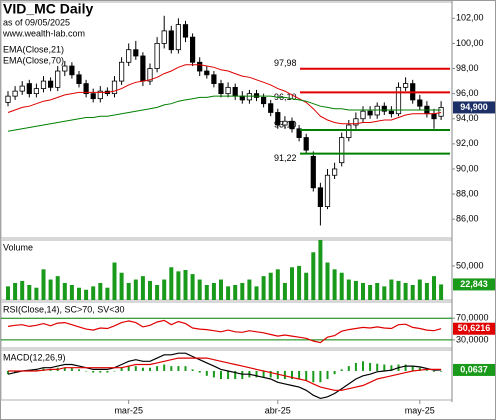  I want to click on y-tick-label: 94,00, so click(467, 118).